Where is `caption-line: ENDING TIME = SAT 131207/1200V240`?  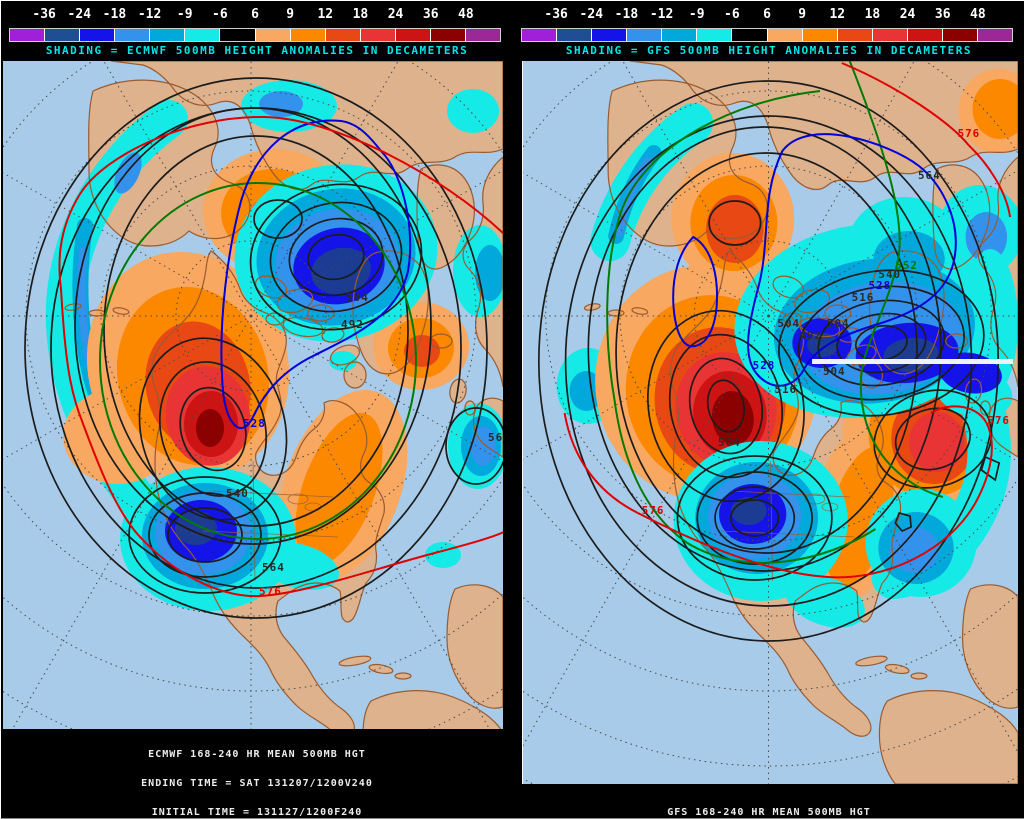 caption-line: ENDING TIME = SAT 131207/1200V240 is located at coordinates (257, 783).